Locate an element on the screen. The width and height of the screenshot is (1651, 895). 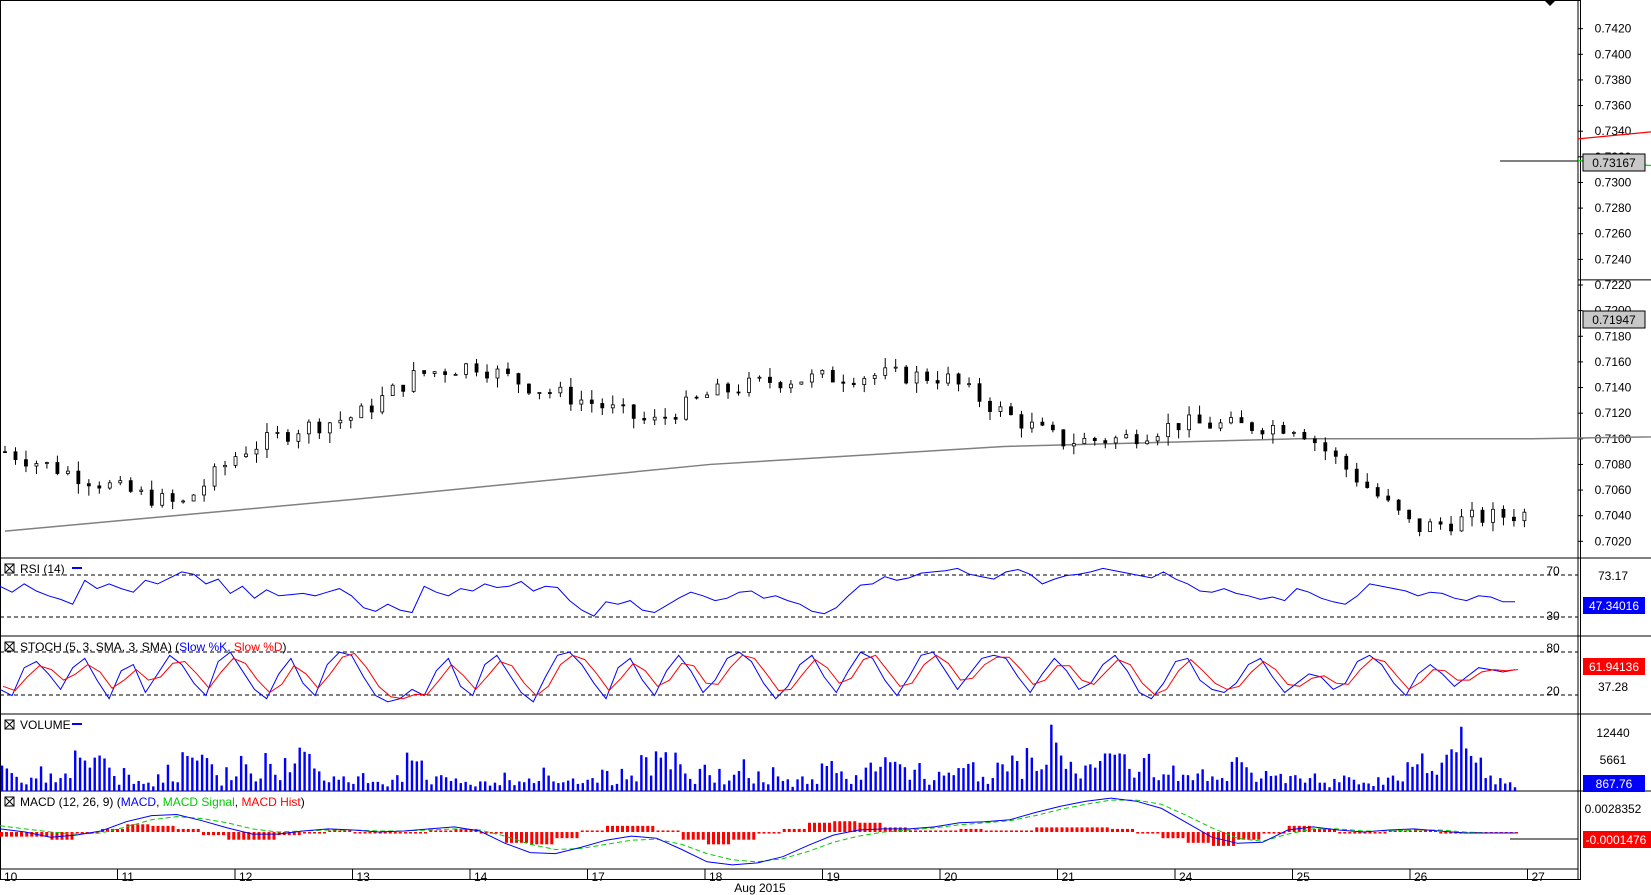
time-axis: 10 11 12 13 14 17 18 19 20 21 24 25 26 27 is located at coordinates (772, 876).